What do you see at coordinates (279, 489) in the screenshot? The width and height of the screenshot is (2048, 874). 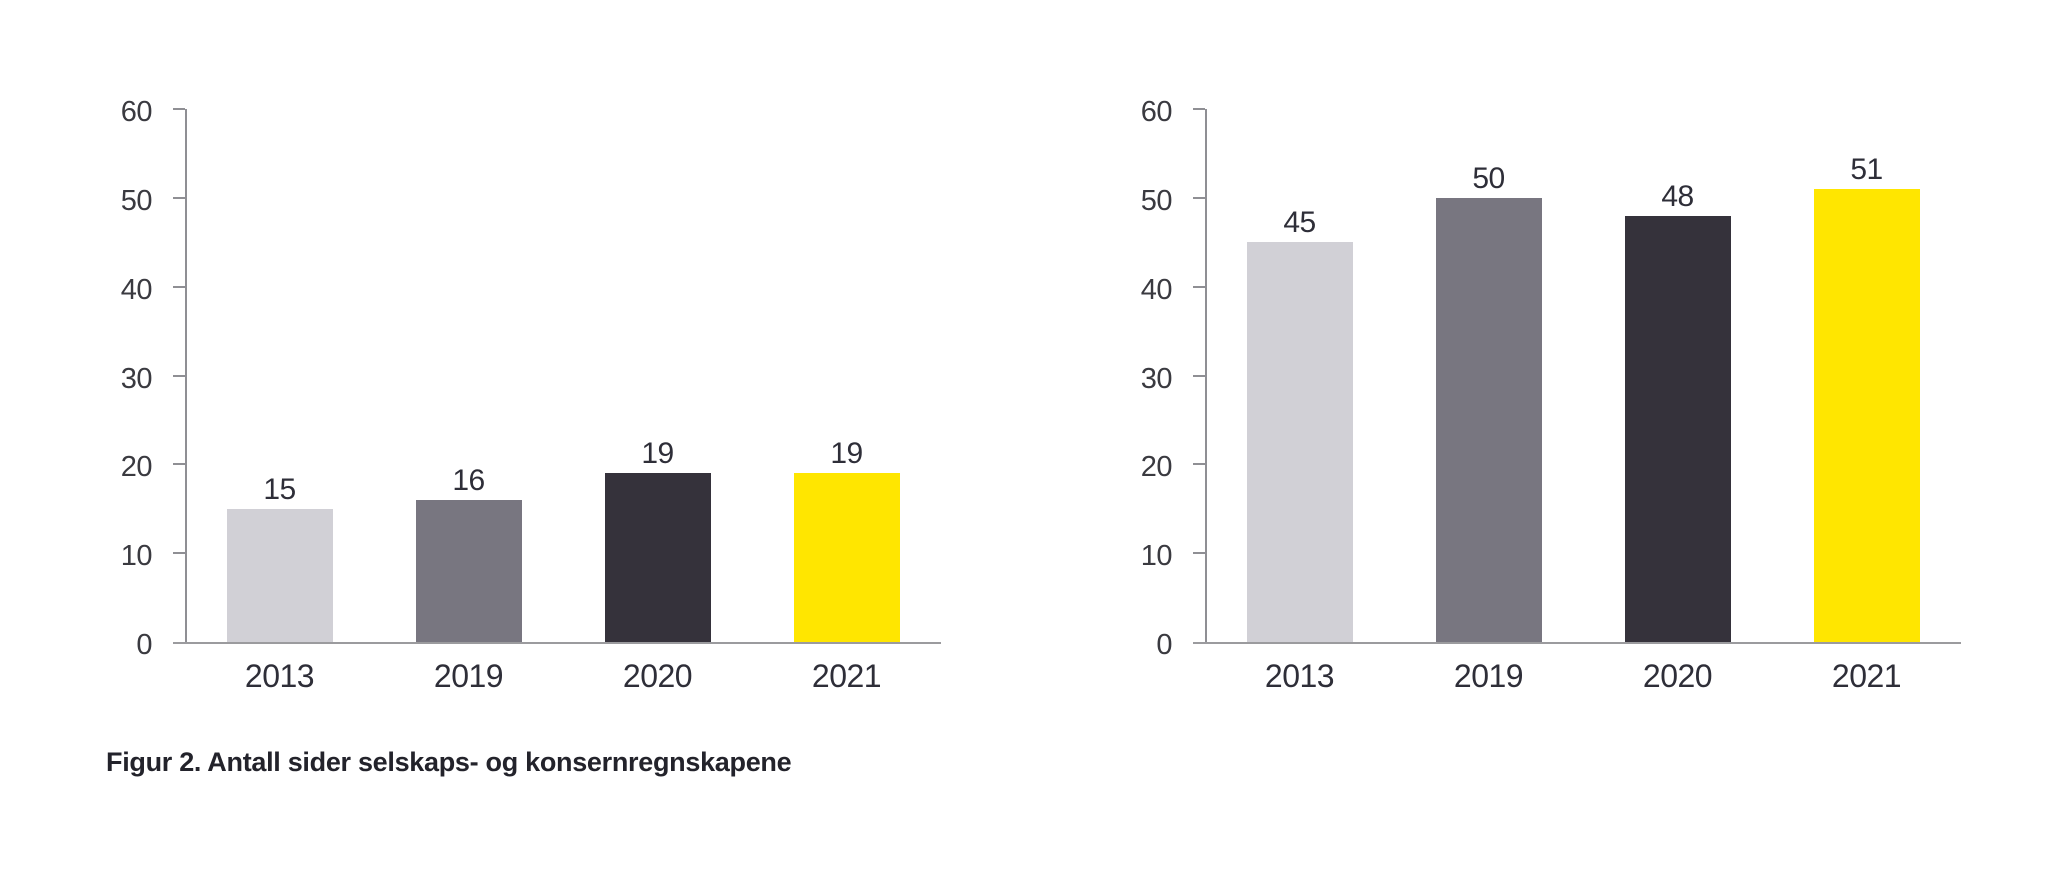 I see `bar-value-label: 15` at bounding box center [279, 489].